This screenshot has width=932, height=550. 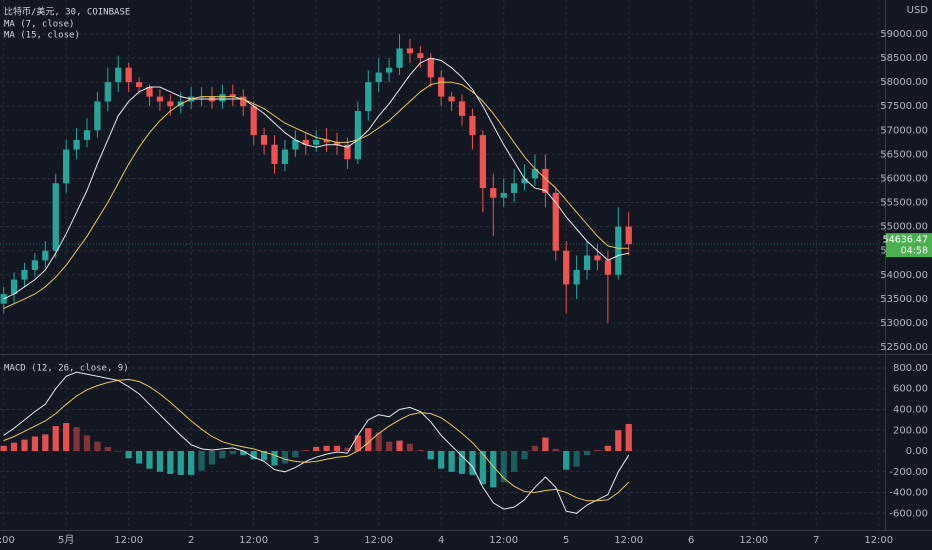 I want to click on currency-bg, so click(x=915, y=9).